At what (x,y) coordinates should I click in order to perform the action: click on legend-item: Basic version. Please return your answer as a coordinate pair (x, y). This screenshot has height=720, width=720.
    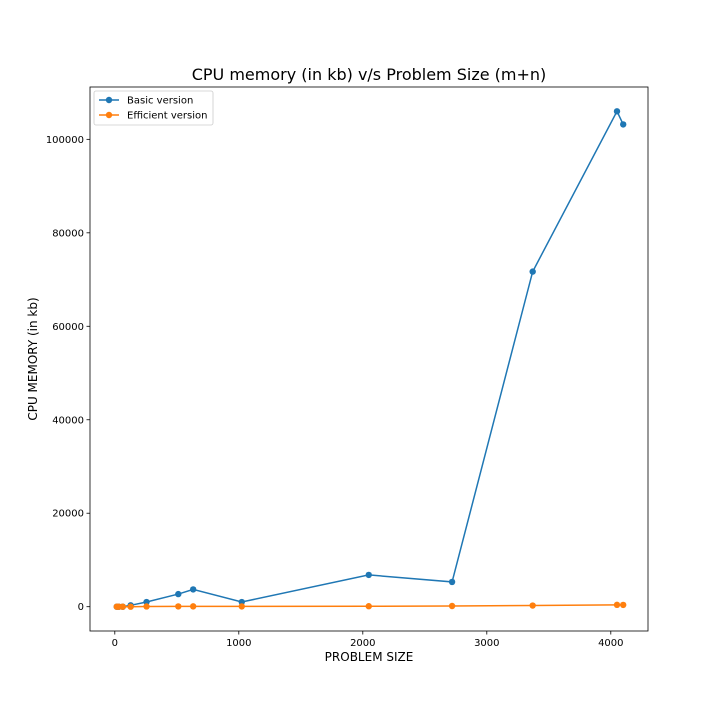
    Looking at the image, I should click on (146, 101).